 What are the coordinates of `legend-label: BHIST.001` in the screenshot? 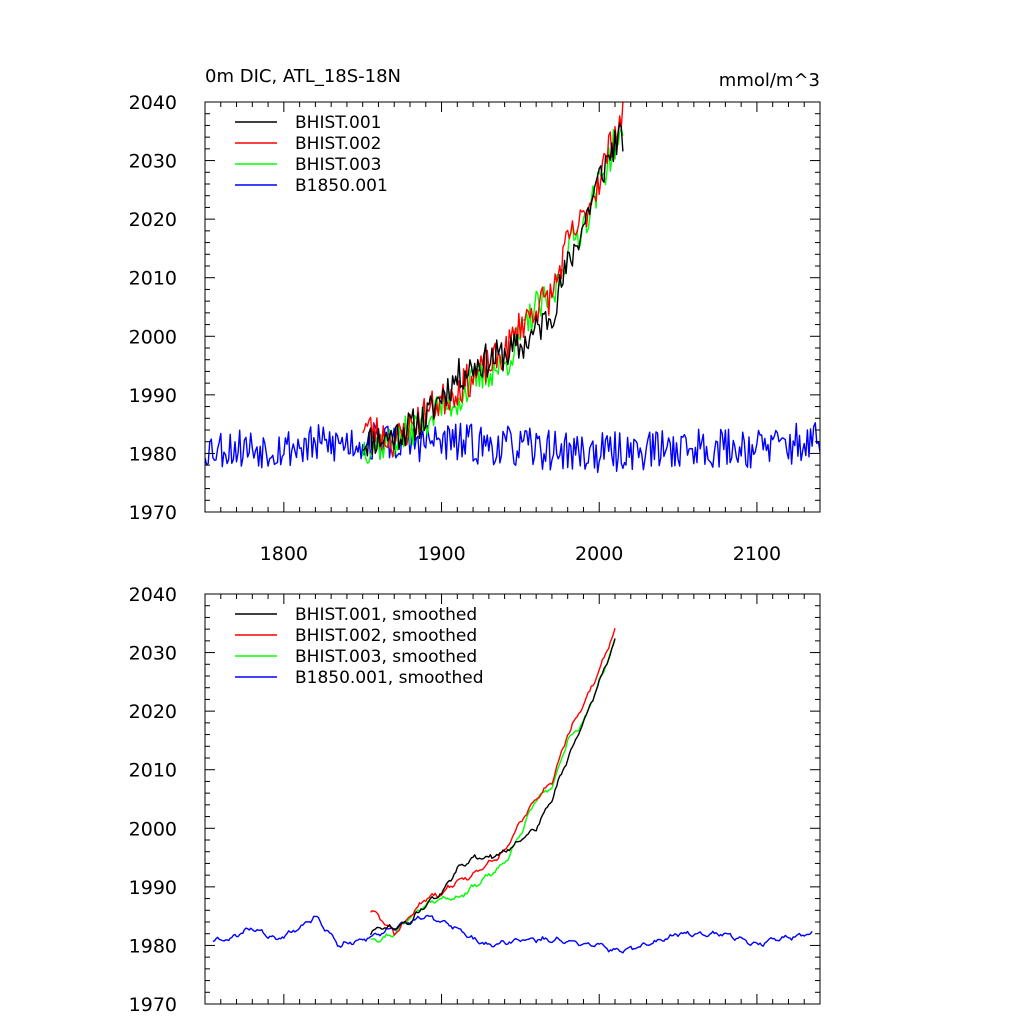 It's located at (338, 123).